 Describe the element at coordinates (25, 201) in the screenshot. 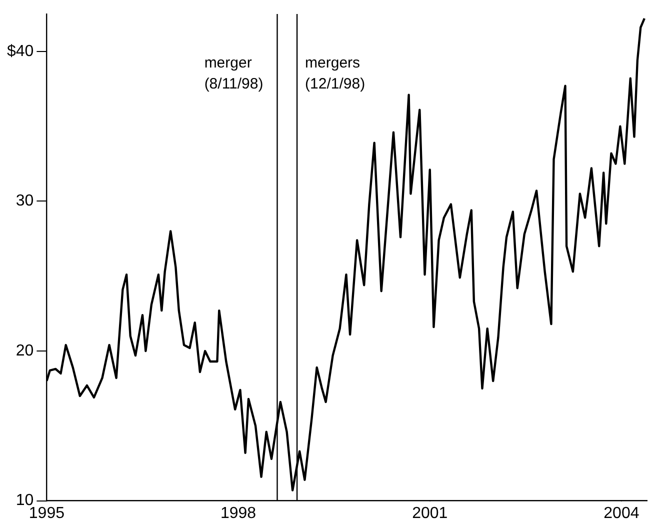

I see `y-tick-label: 30` at that location.